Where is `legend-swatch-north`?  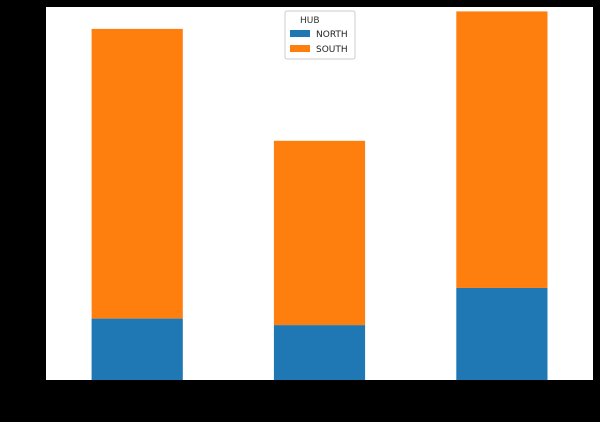
legend-swatch-north is located at coordinates (300, 33).